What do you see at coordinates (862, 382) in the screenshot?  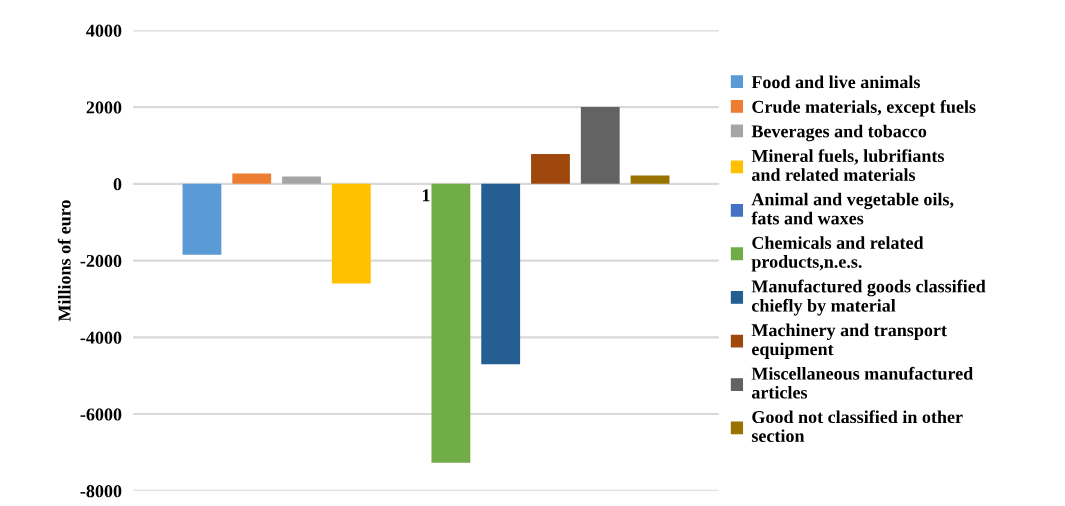 I see `legend-label: Miscellaneous manufactured articles` at bounding box center [862, 382].